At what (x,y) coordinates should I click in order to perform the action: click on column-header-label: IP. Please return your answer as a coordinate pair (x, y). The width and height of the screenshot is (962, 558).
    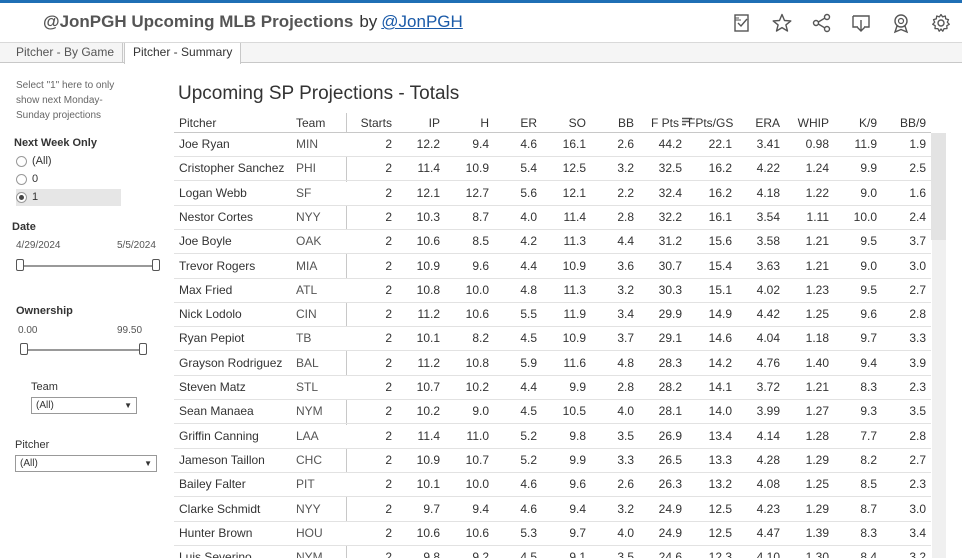
    Looking at the image, I should click on (434, 123).